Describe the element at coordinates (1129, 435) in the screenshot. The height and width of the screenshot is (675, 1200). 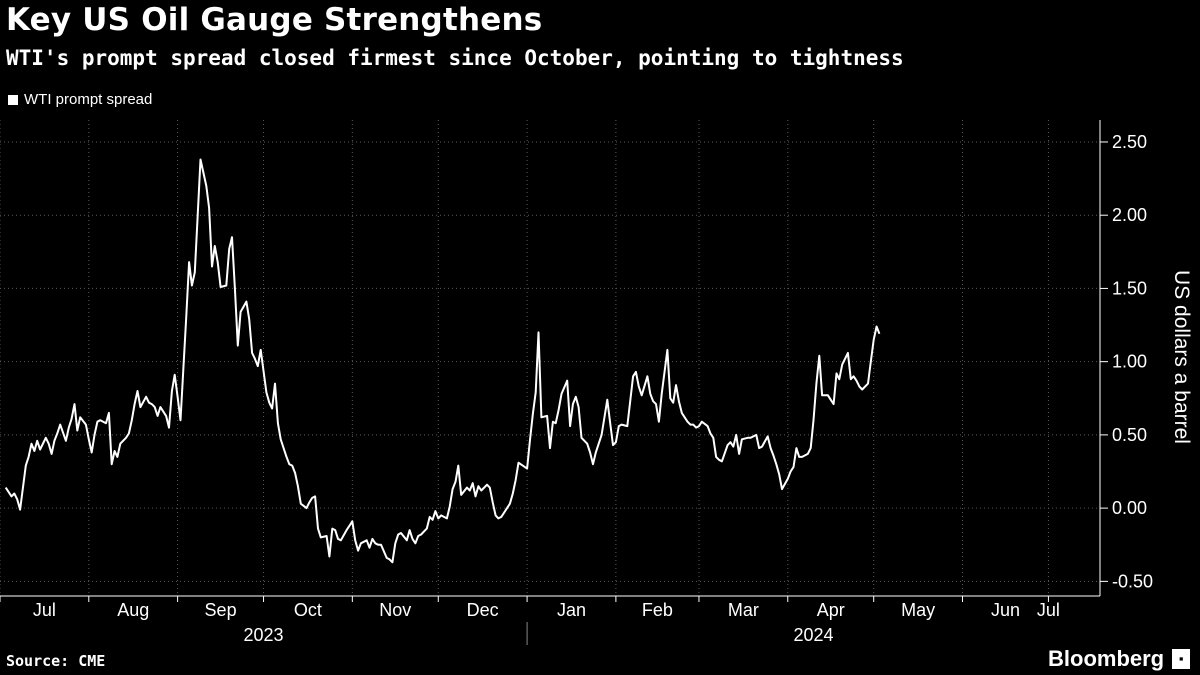
I see `y-tick-label: 0.50` at that location.